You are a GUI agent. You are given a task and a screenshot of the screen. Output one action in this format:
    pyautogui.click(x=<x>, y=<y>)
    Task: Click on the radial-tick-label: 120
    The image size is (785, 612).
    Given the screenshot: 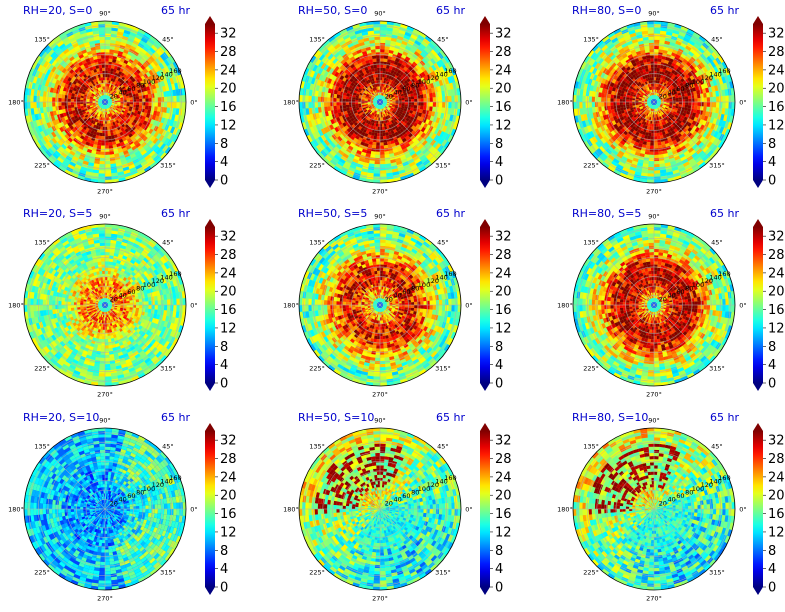 What is the action you would take?
    pyautogui.click(x=707, y=281)
    